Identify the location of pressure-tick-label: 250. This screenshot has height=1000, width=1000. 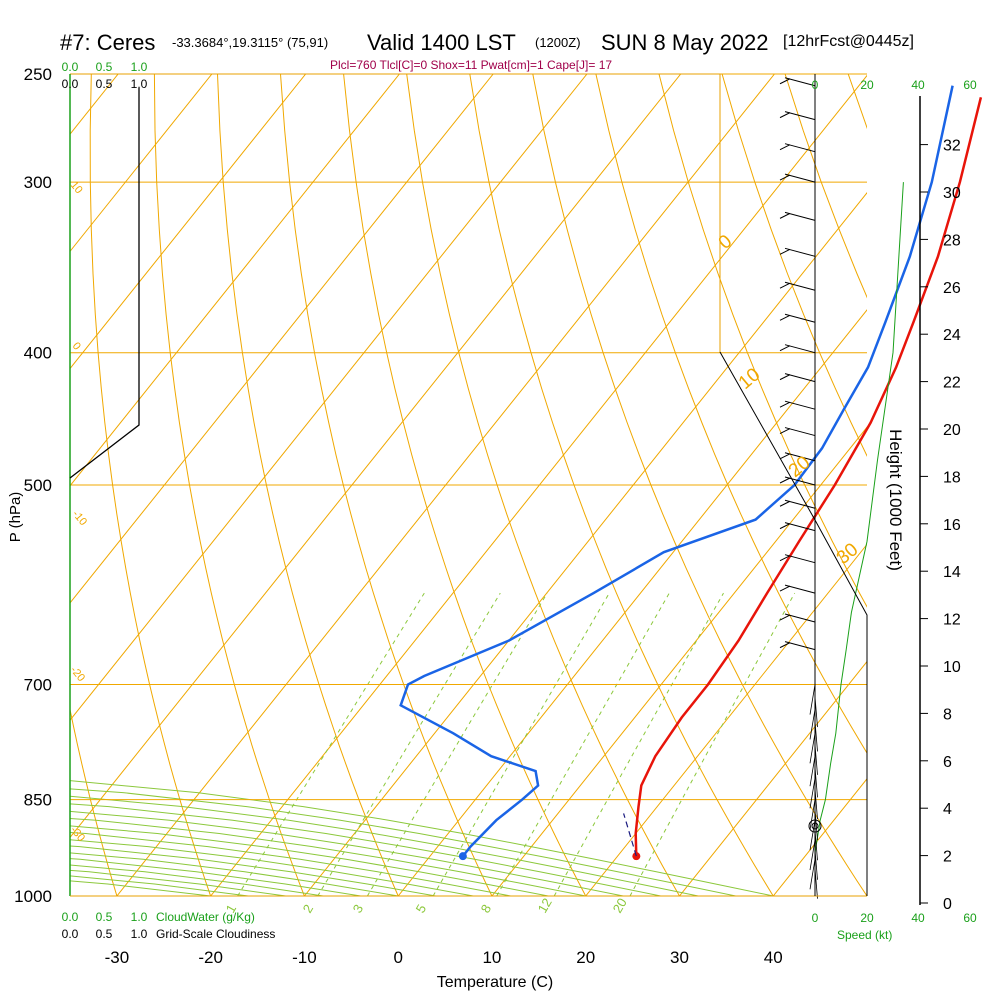
(38, 74).